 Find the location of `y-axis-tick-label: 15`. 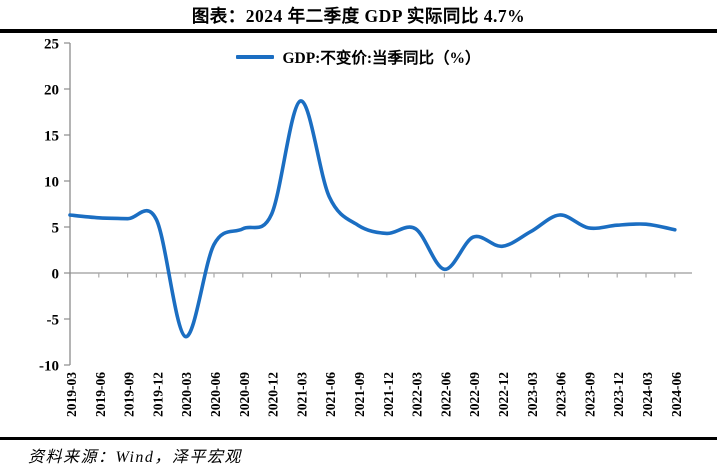

y-axis-tick-label: 15 is located at coordinates (51, 137).